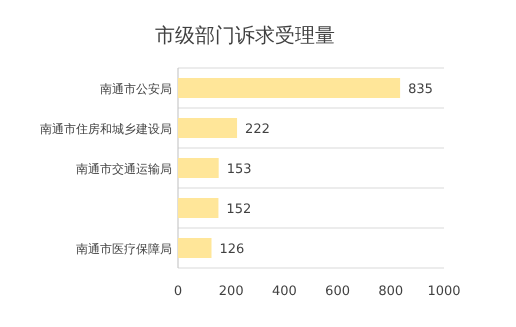 The image size is (516, 327). Describe the element at coordinates (124, 169) in the screenshot. I see `y-tick-label: 南通市交通运输局` at that location.